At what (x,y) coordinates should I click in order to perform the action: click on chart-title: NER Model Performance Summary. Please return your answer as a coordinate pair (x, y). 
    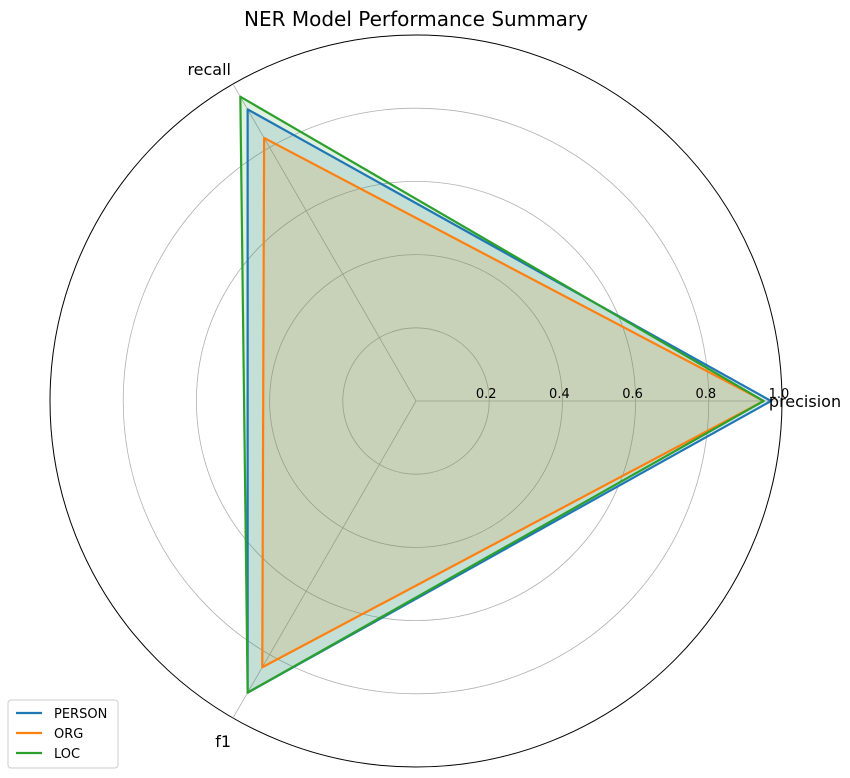
    Looking at the image, I should click on (416, 19).